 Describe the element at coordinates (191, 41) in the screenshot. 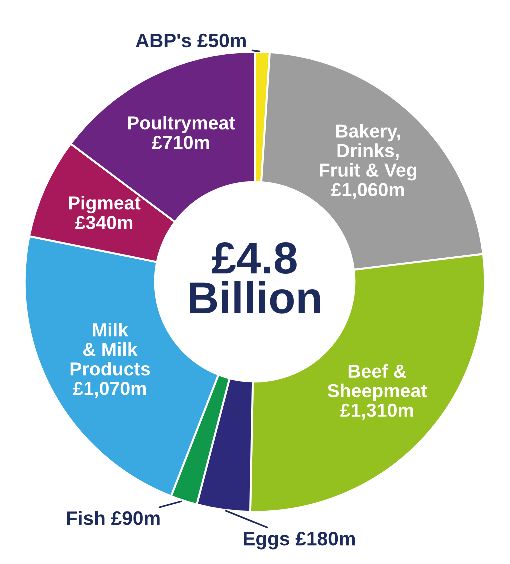

I see `slice-label: ABP's £50m` at that location.